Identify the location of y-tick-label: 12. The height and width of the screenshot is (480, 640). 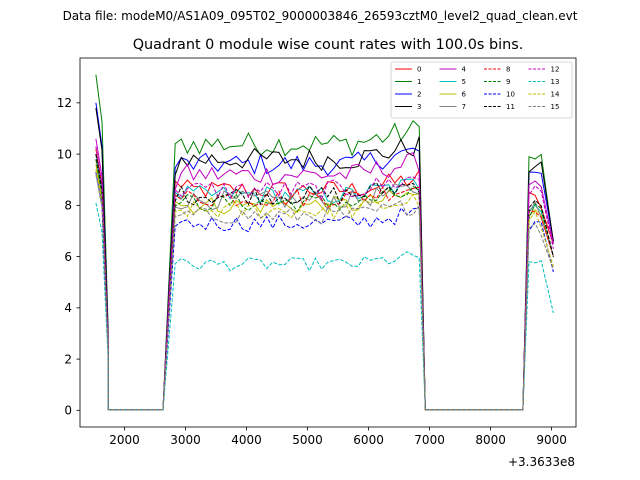
(64, 103).